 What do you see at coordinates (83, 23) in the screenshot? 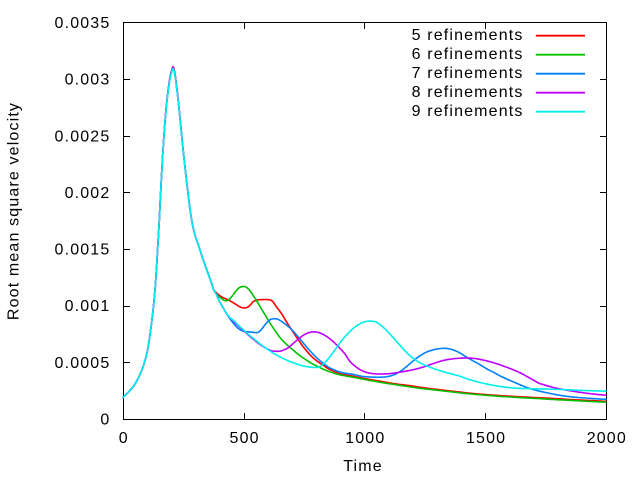
I see `svg-text: 0.0035` at bounding box center [83, 23].